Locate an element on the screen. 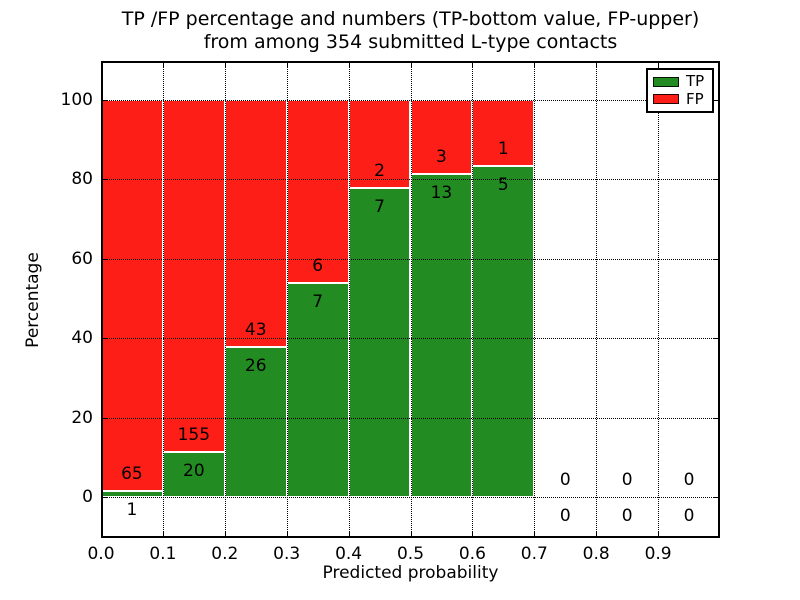  x-tick-label: 0.7 is located at coordinates (534, 554).